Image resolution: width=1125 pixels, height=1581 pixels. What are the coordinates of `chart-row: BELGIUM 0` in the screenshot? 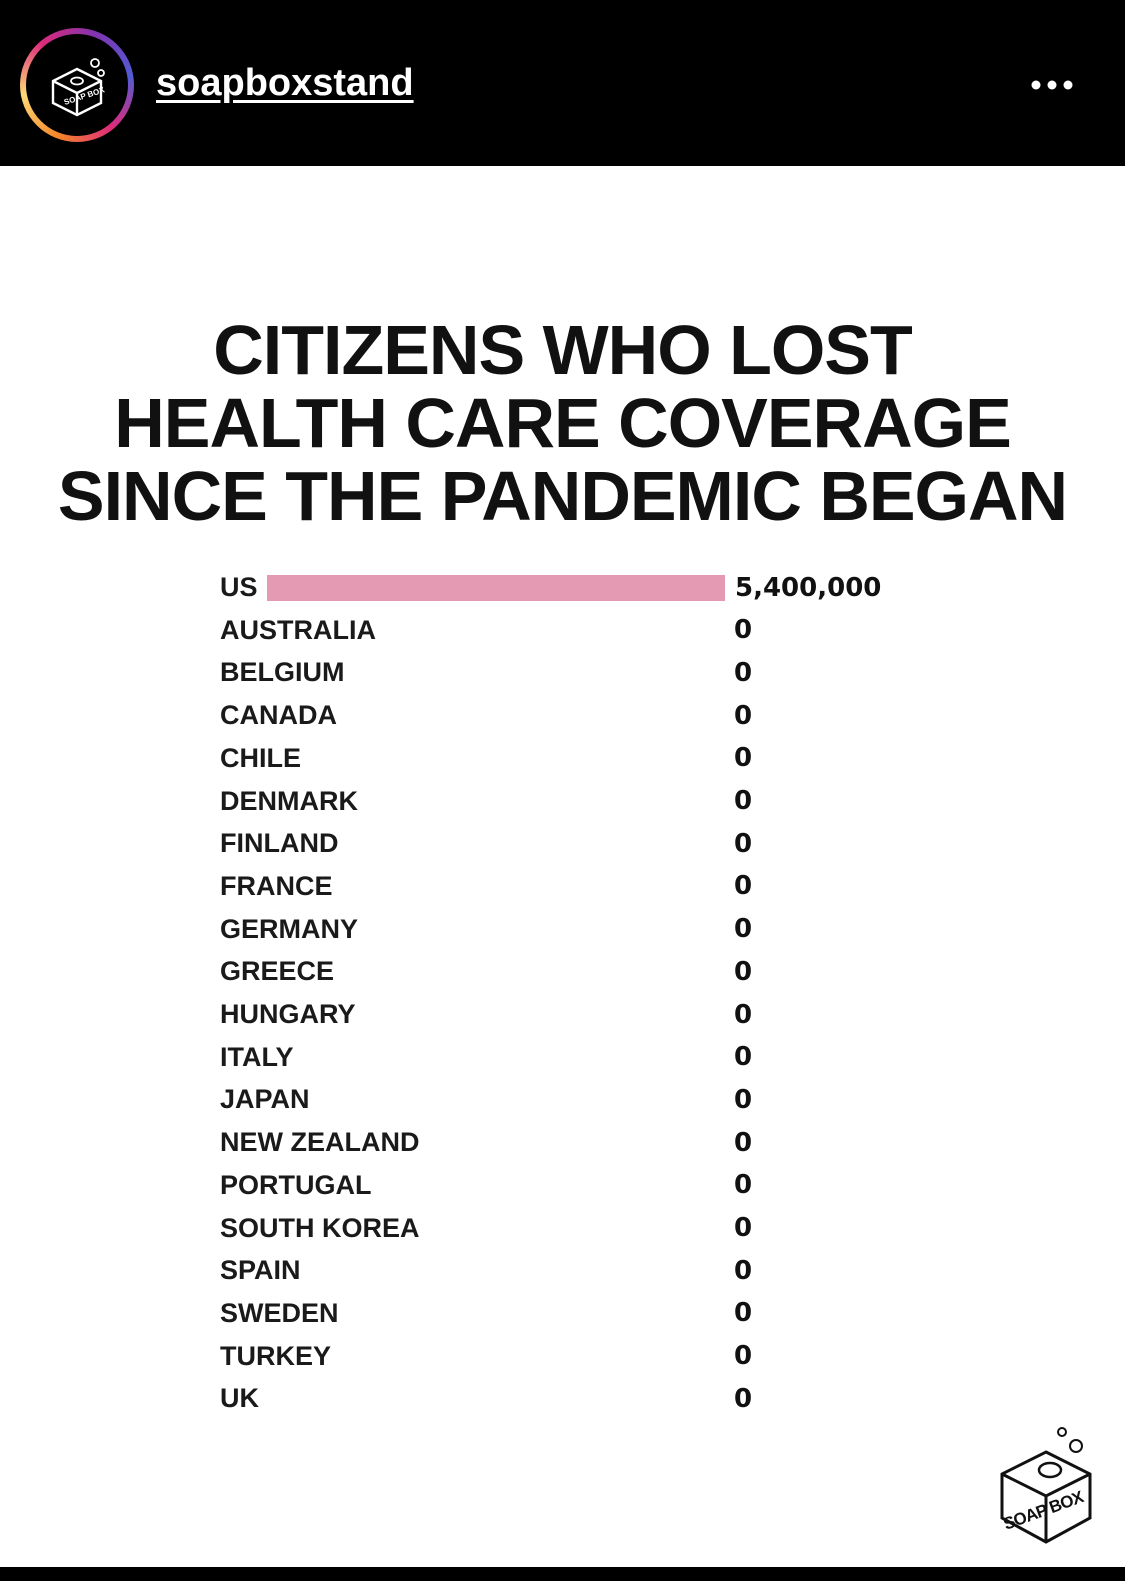 It's located at (570, 672).